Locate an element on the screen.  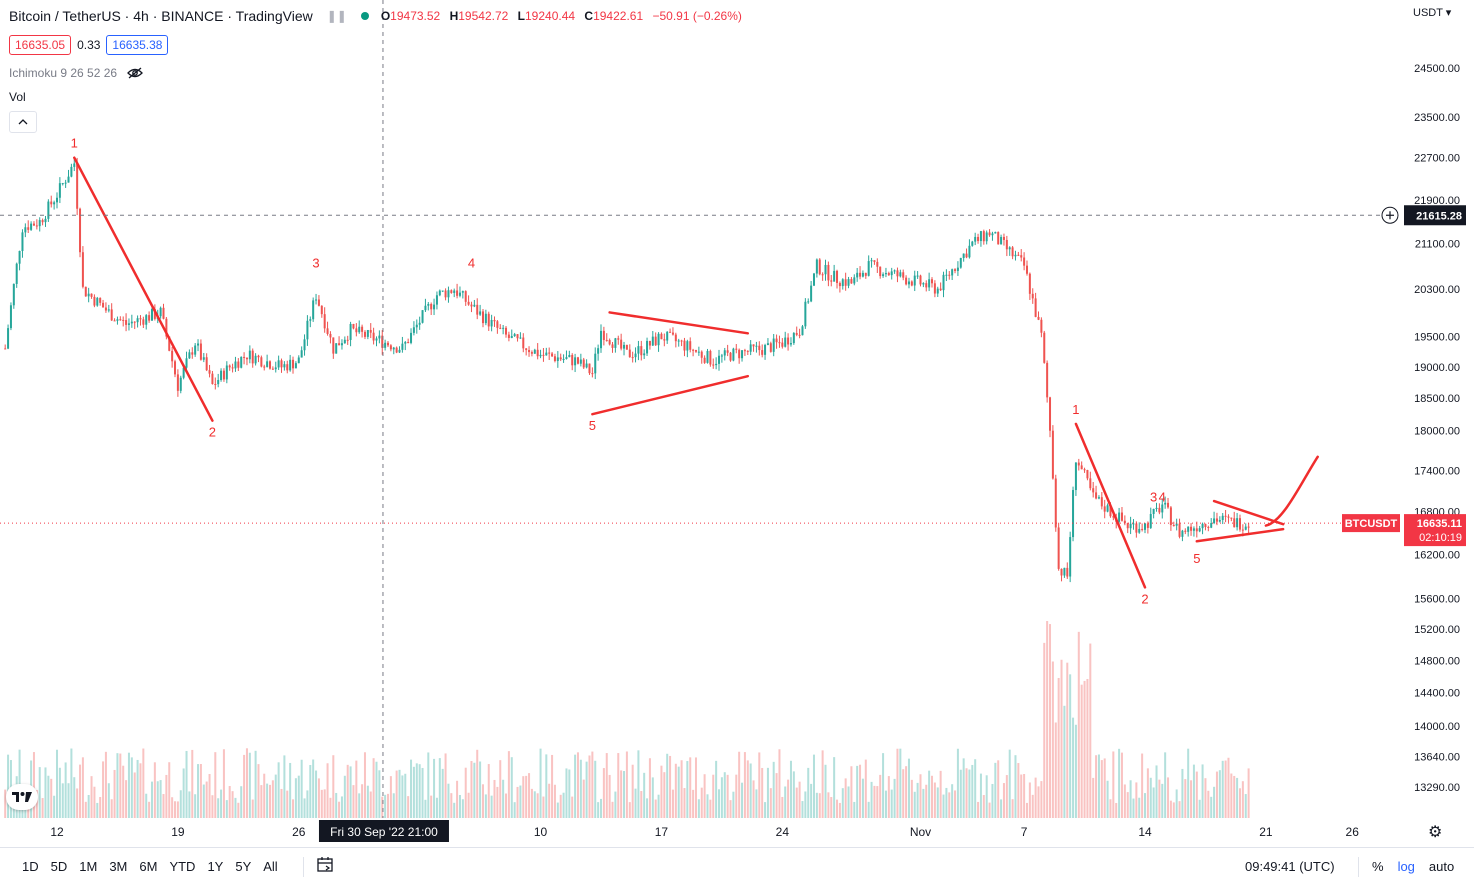
chart-settings-gear-icon: ⚙ is located at coordinates (1435, 832).